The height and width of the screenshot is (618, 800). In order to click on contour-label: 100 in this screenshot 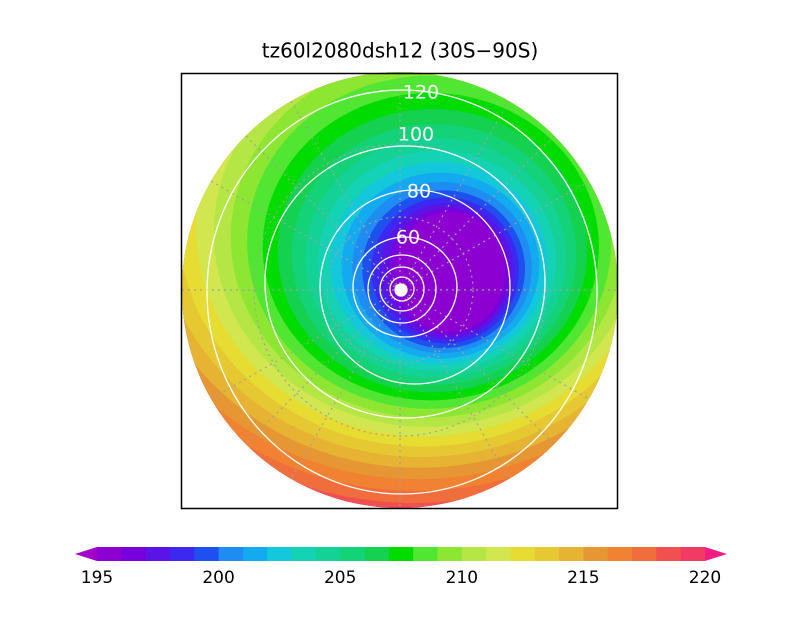, I will do `click(416, 135)`.